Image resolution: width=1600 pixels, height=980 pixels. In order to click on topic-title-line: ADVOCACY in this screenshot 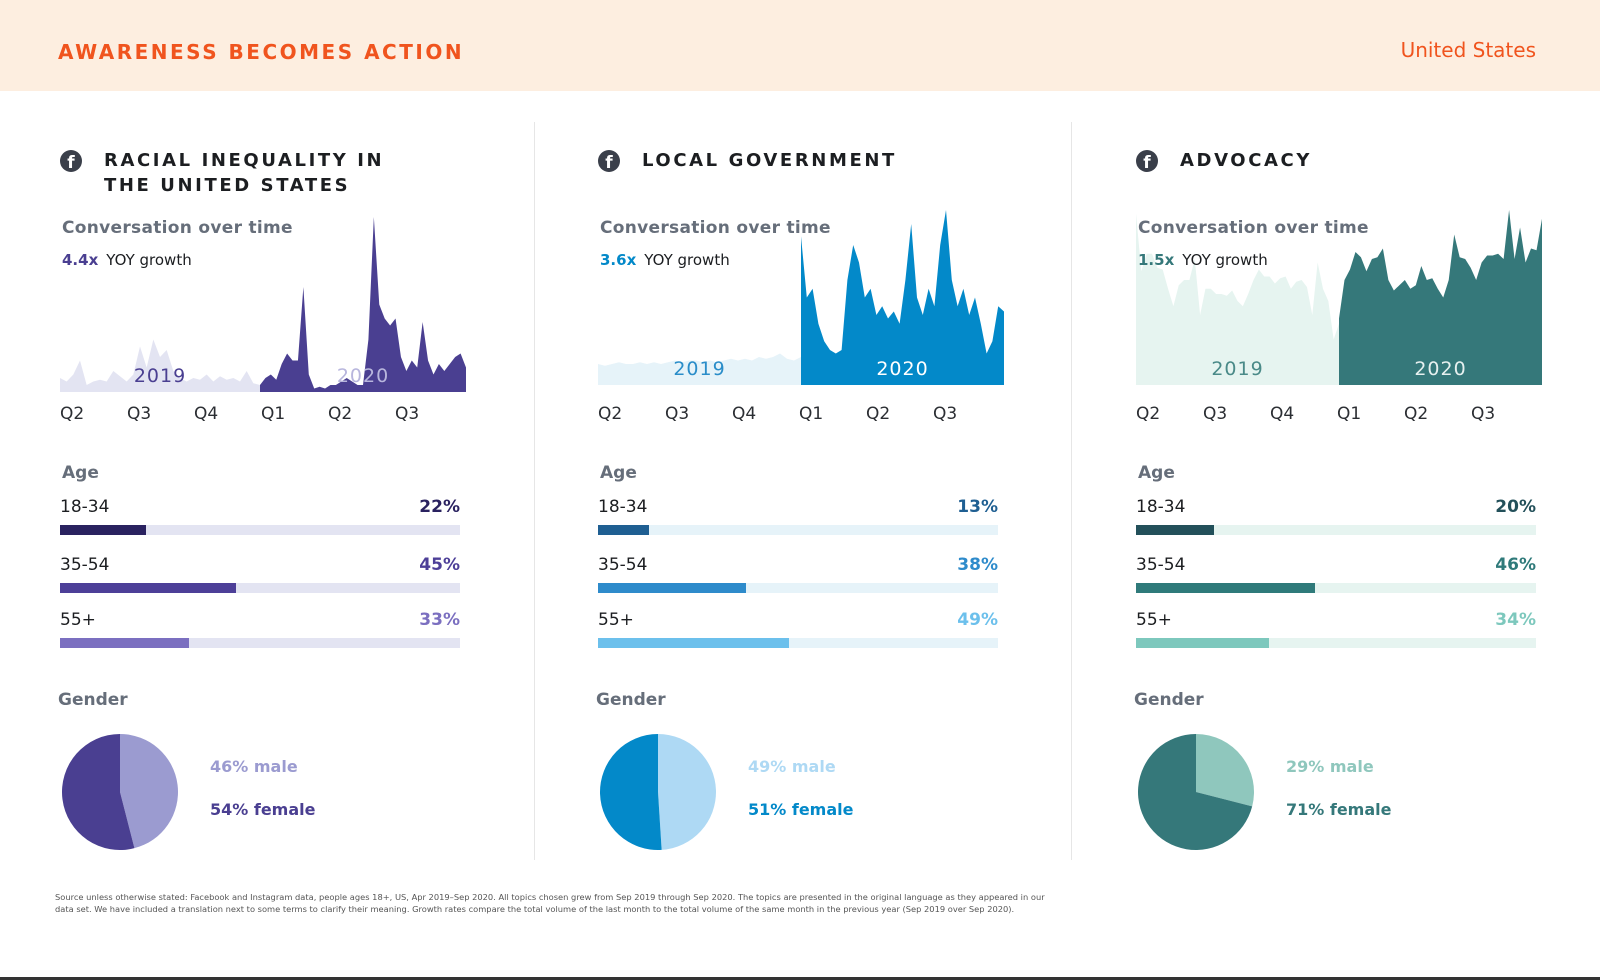, I will do `click(1246, 160)`.